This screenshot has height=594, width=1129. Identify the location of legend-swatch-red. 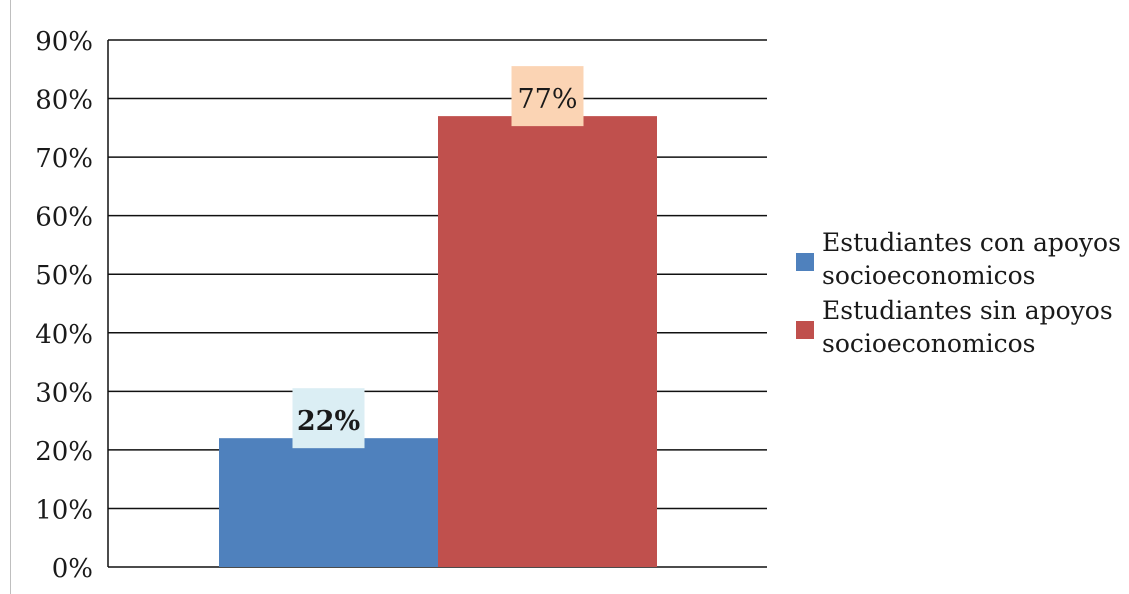
(805, 330).